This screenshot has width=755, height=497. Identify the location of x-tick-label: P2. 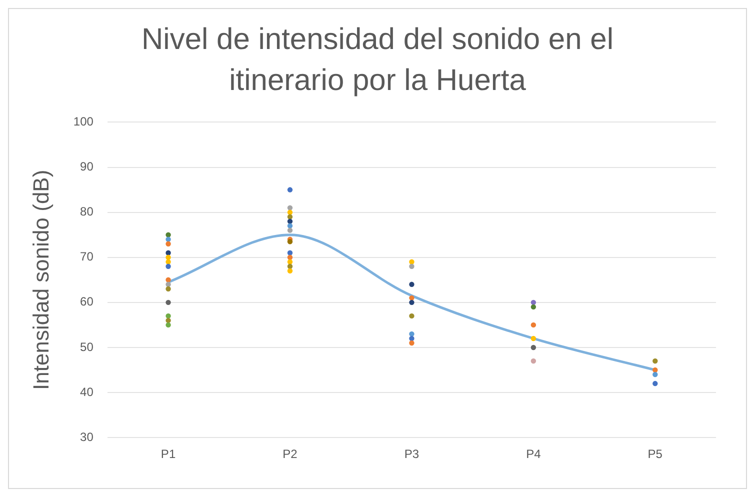
(290, 454).